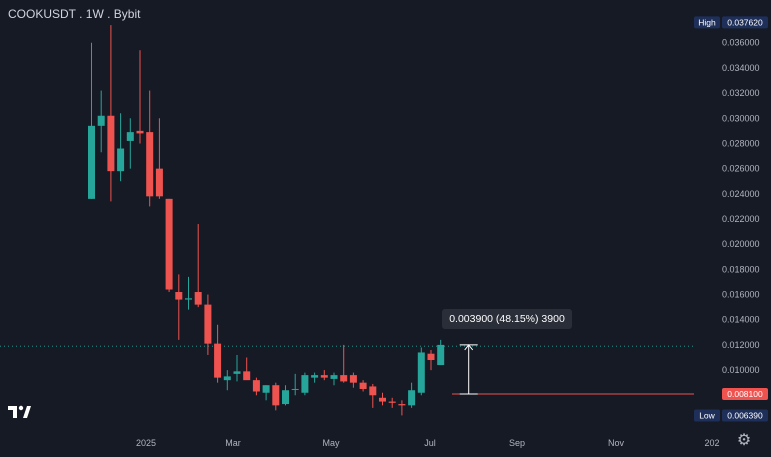  I want to click on y-tick-label: 0.010000, so click(741, 370).